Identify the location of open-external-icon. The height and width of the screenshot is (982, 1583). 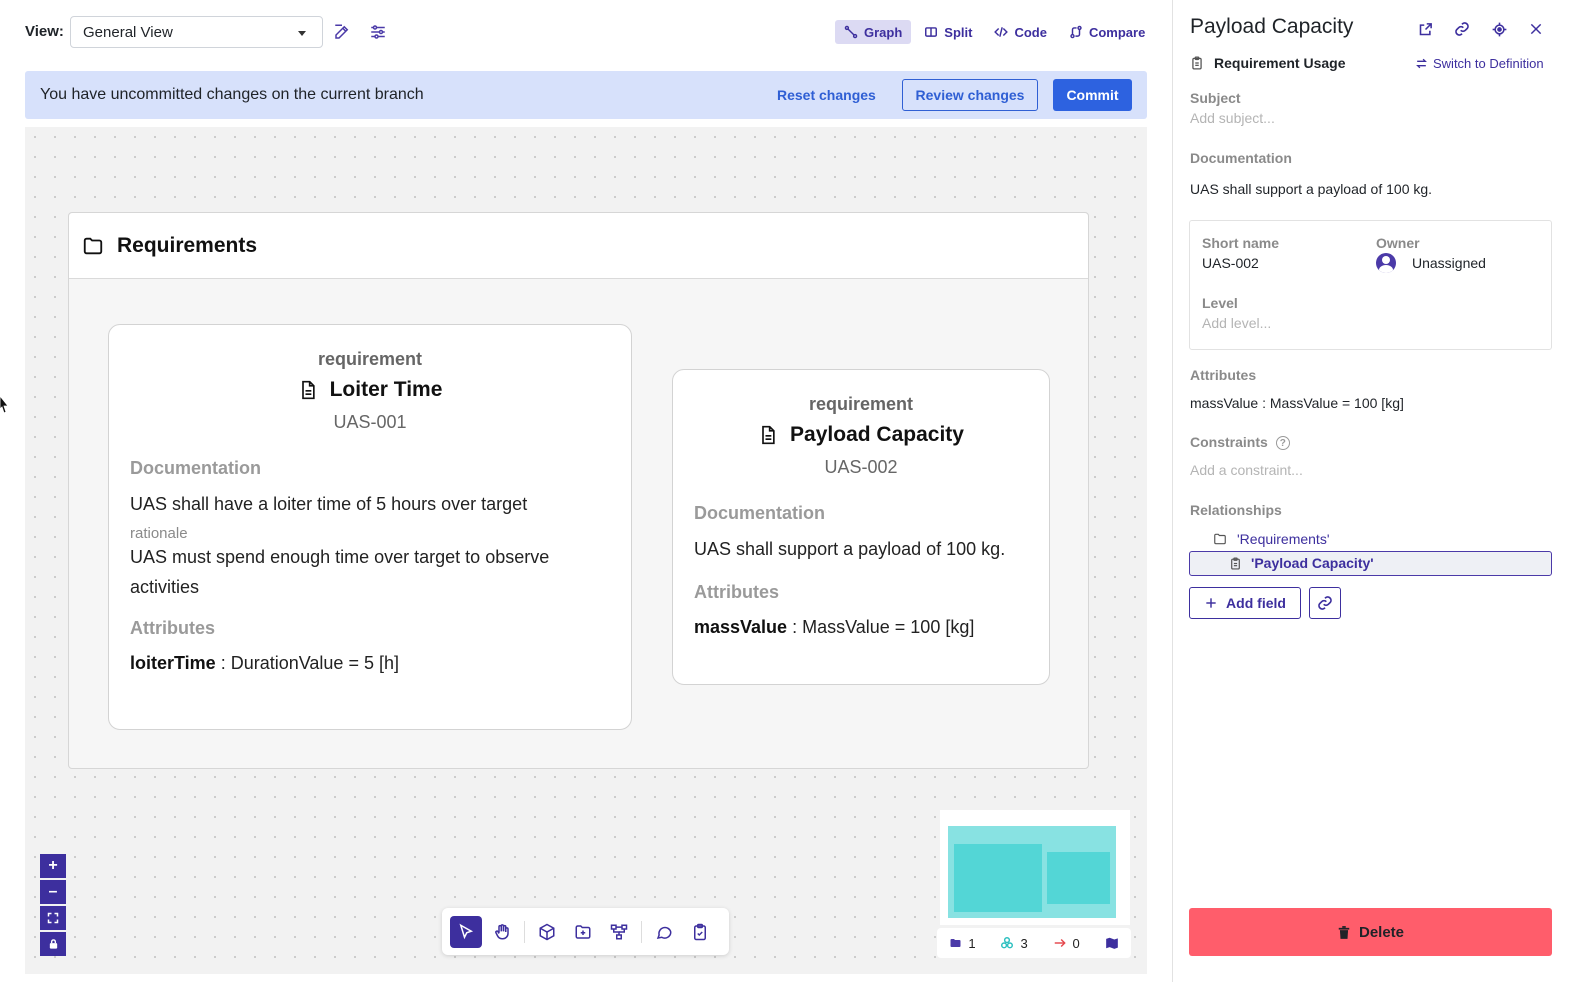
(1425, 29).